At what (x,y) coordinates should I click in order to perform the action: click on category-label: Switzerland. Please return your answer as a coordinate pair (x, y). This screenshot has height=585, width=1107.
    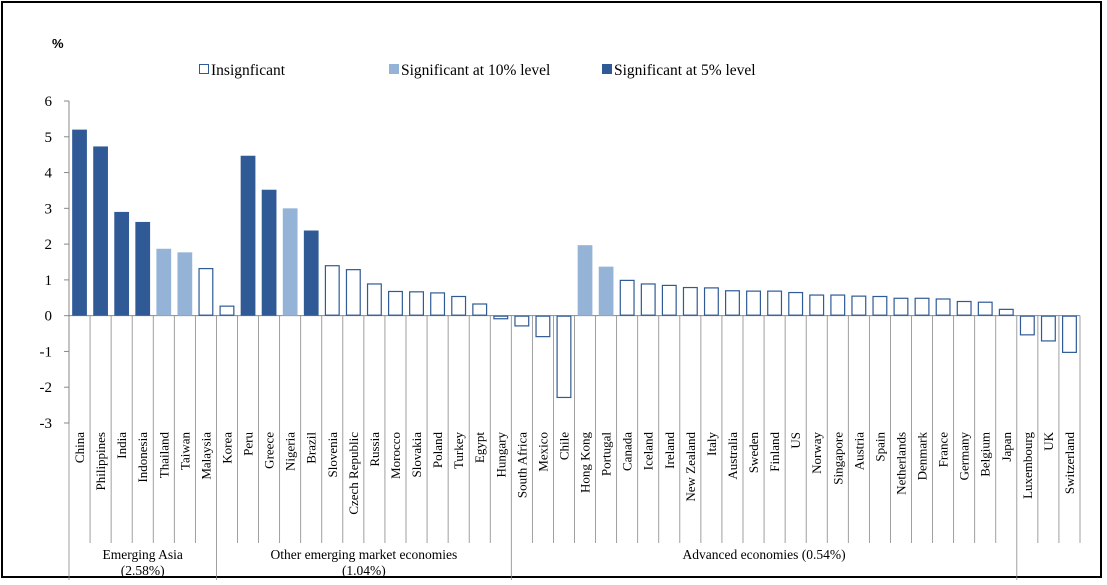
    Looking at the image, I should click on (1069, 463).